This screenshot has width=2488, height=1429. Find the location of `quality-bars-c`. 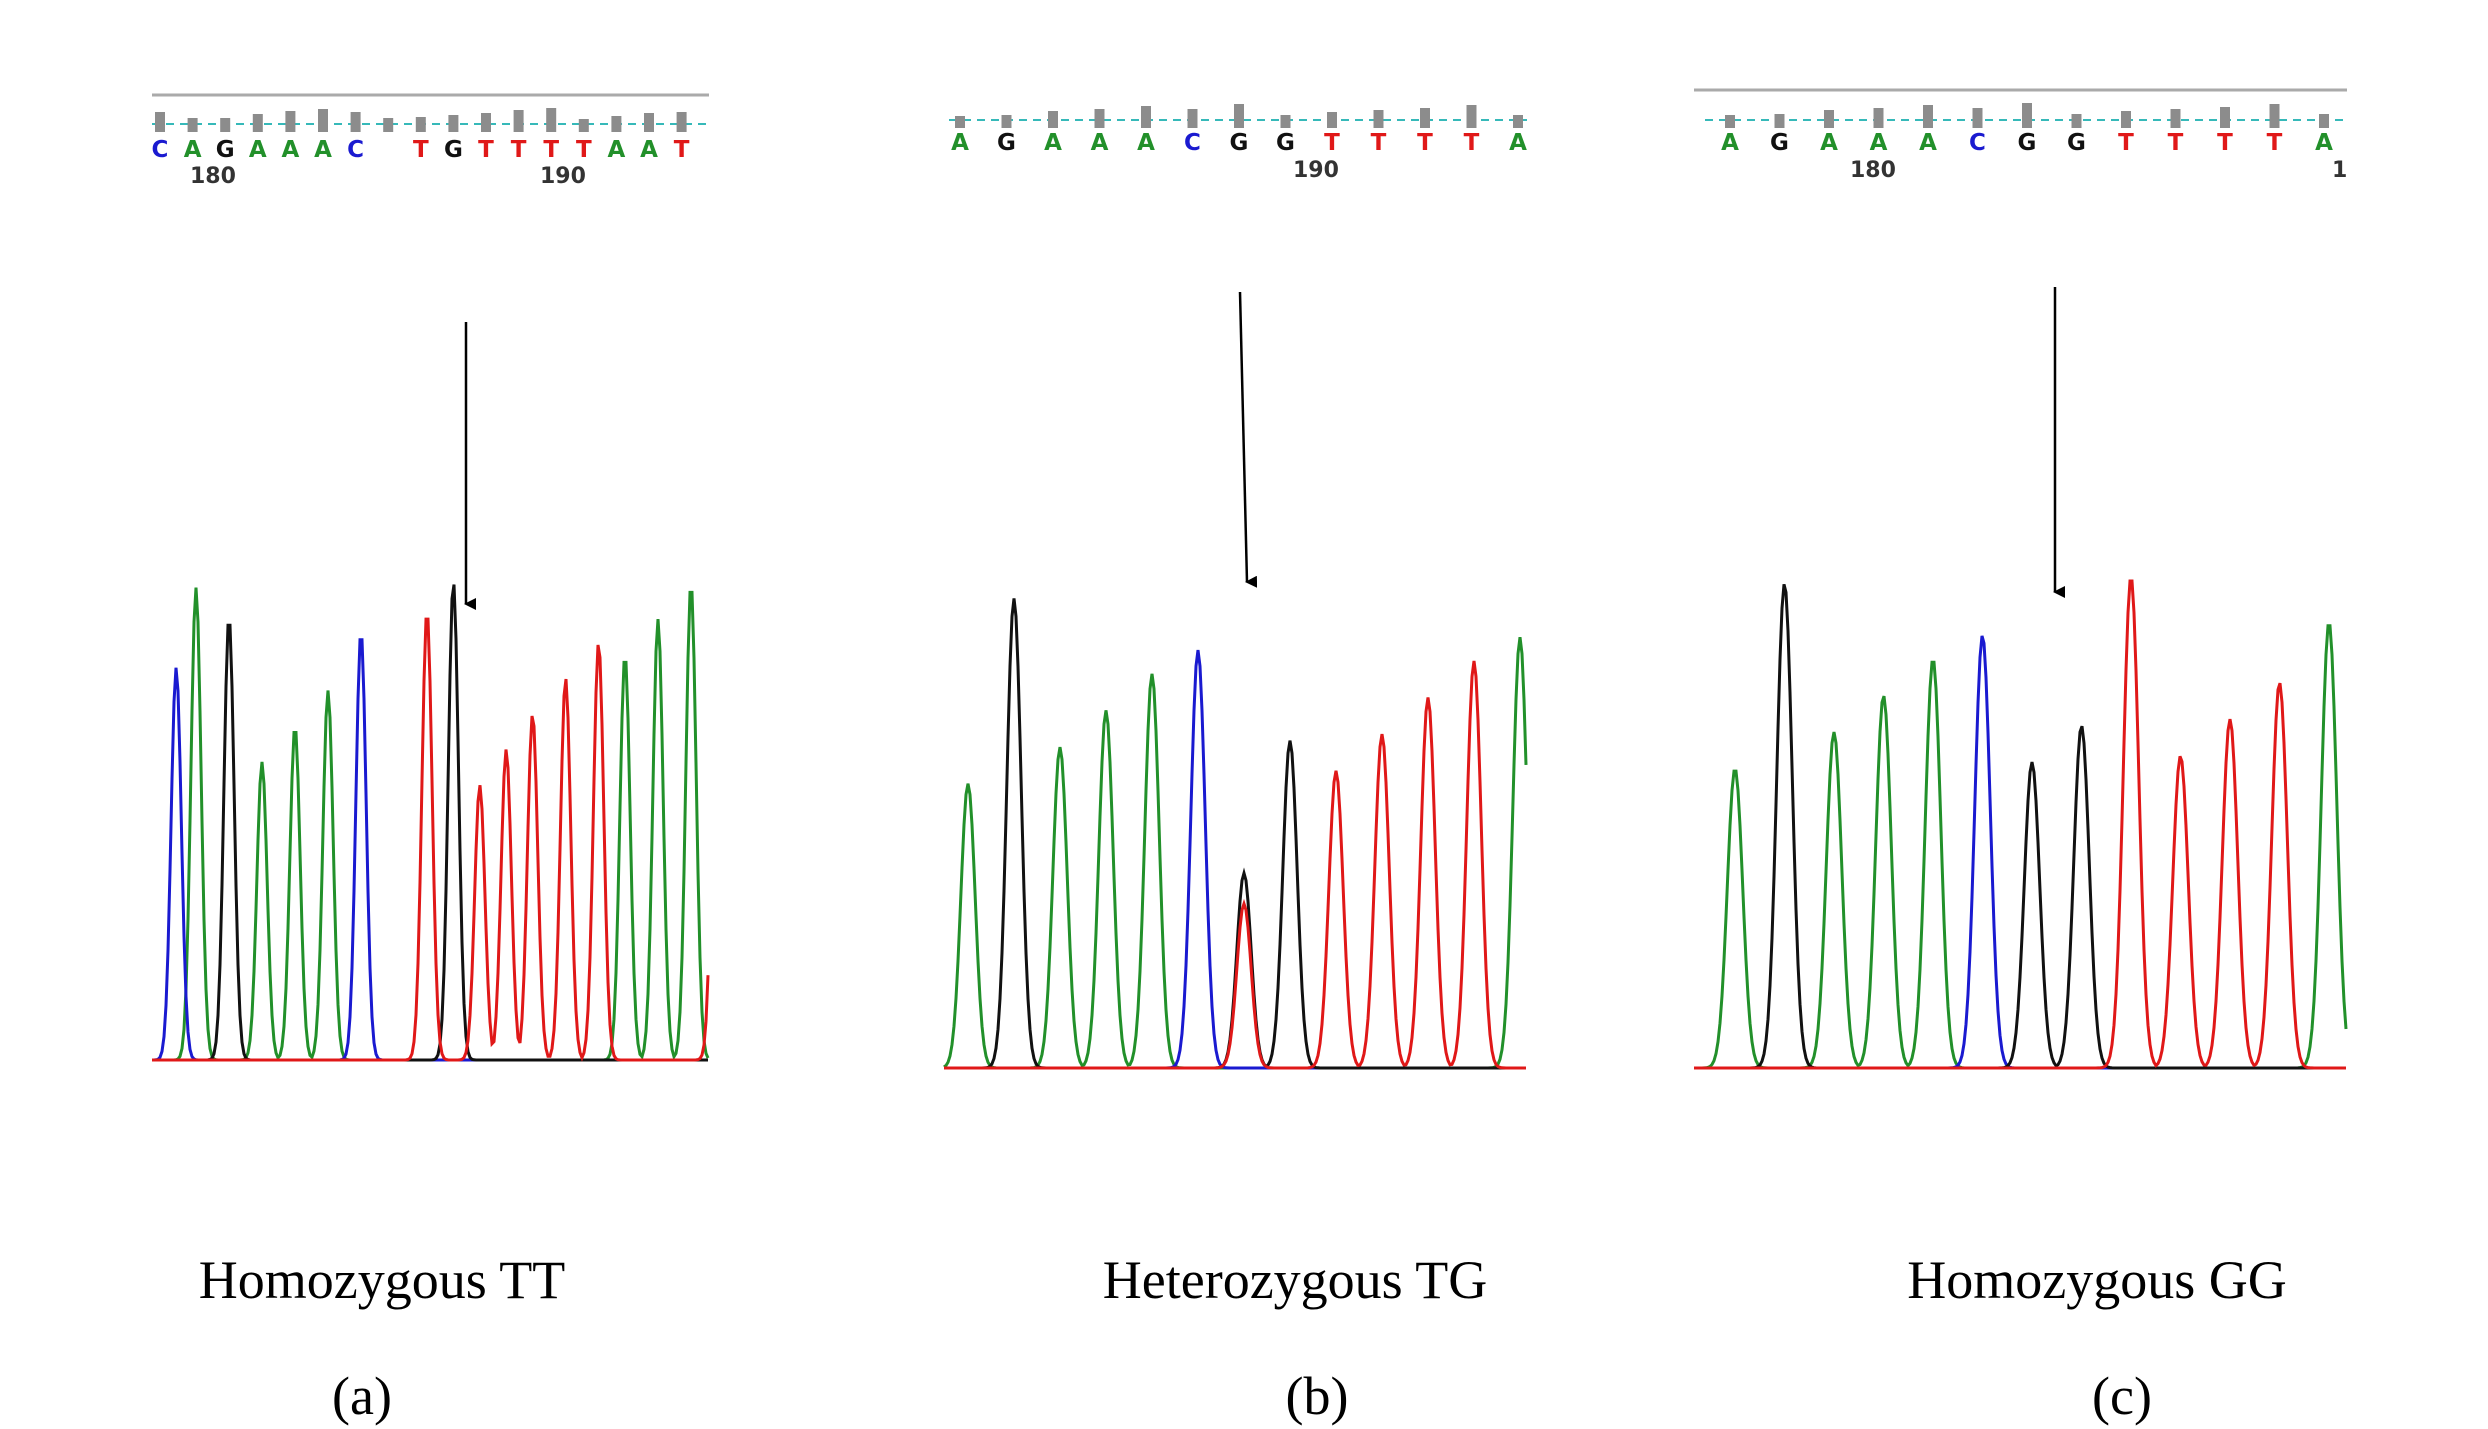

quality-bars-c is located at coordinates (2027, 115).